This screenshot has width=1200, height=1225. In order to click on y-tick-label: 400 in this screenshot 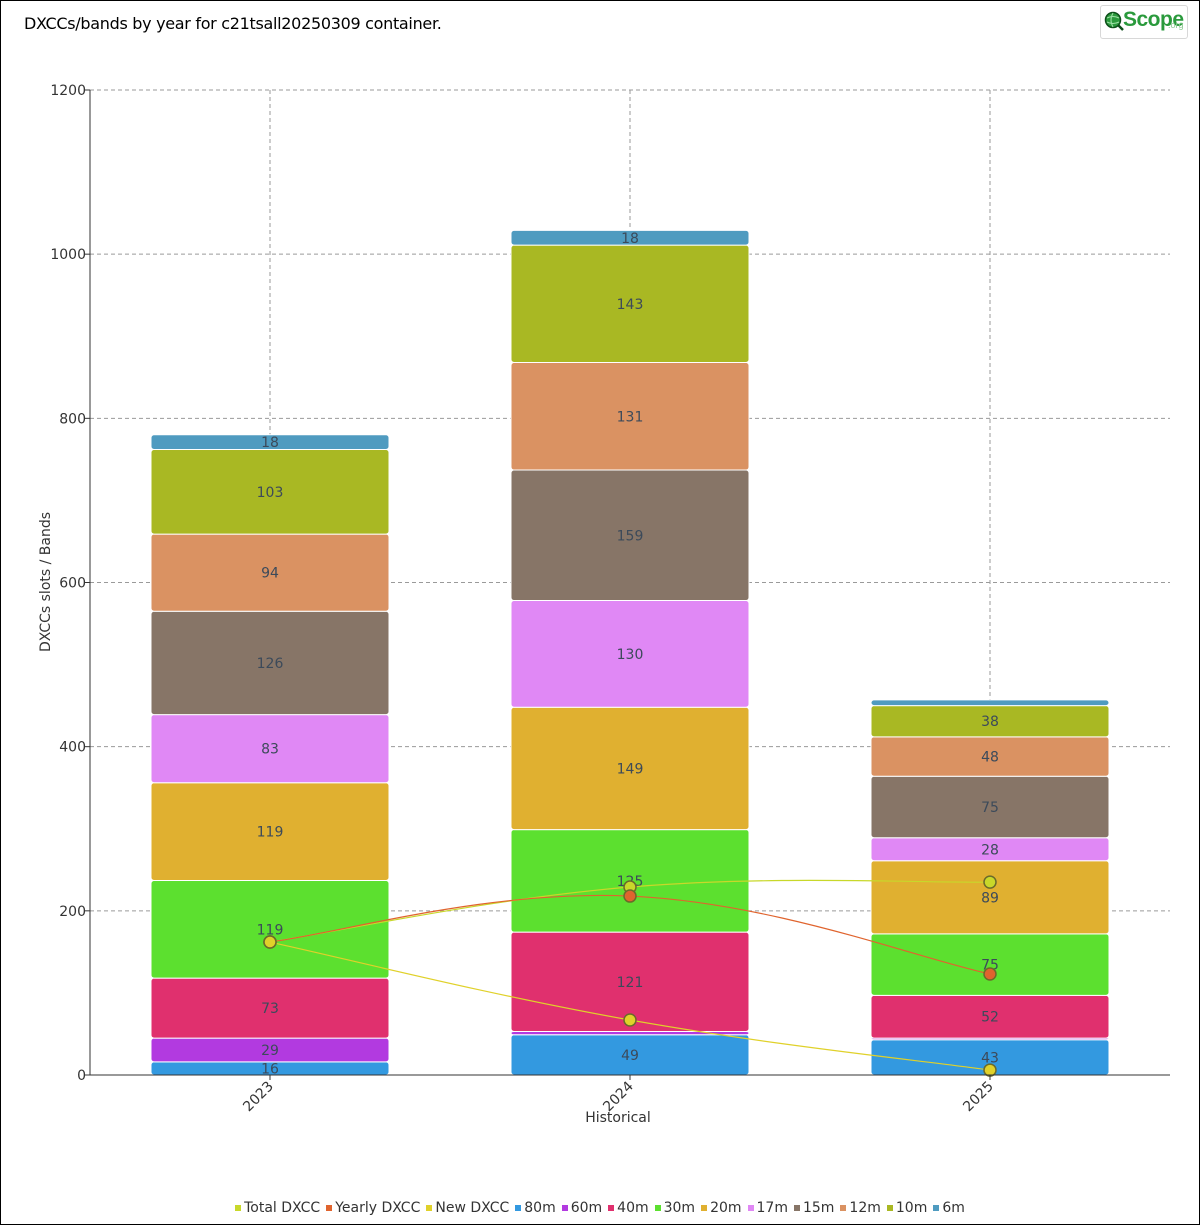, I will do `click(72, 748)`.